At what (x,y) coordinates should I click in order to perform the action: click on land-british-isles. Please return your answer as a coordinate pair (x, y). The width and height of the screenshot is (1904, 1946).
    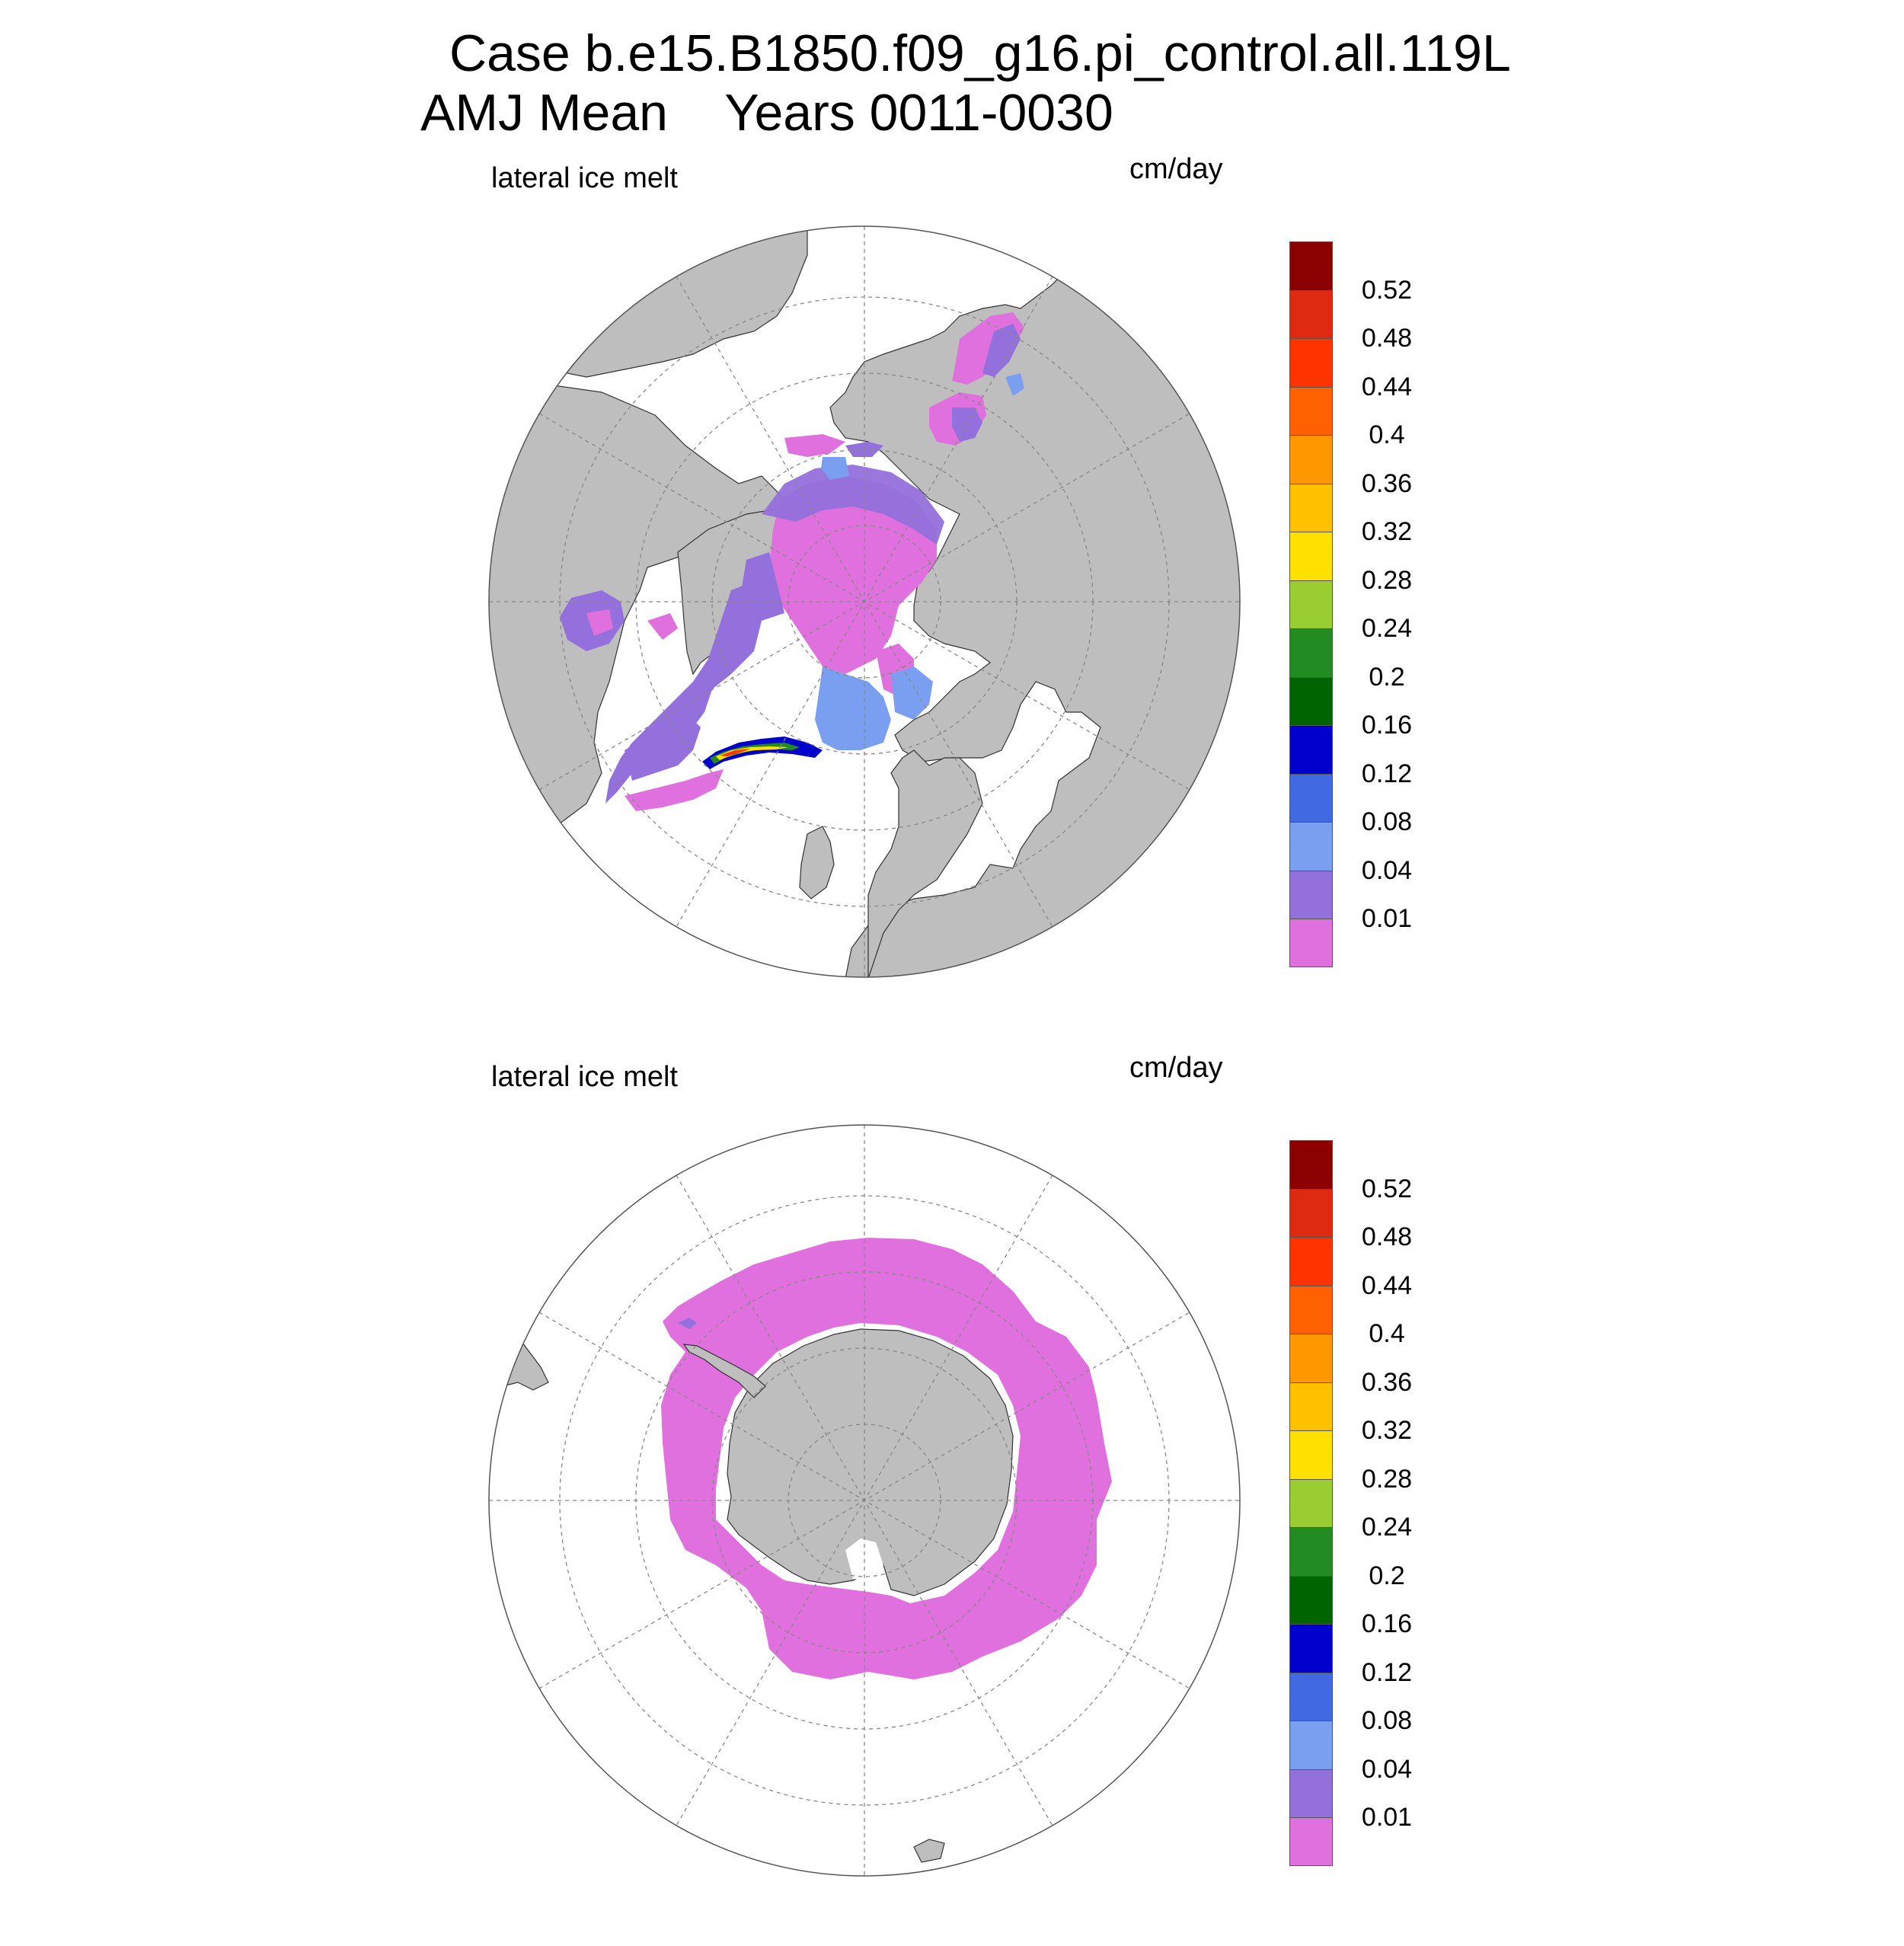
    Looking at the image, I should click on (817, 863).